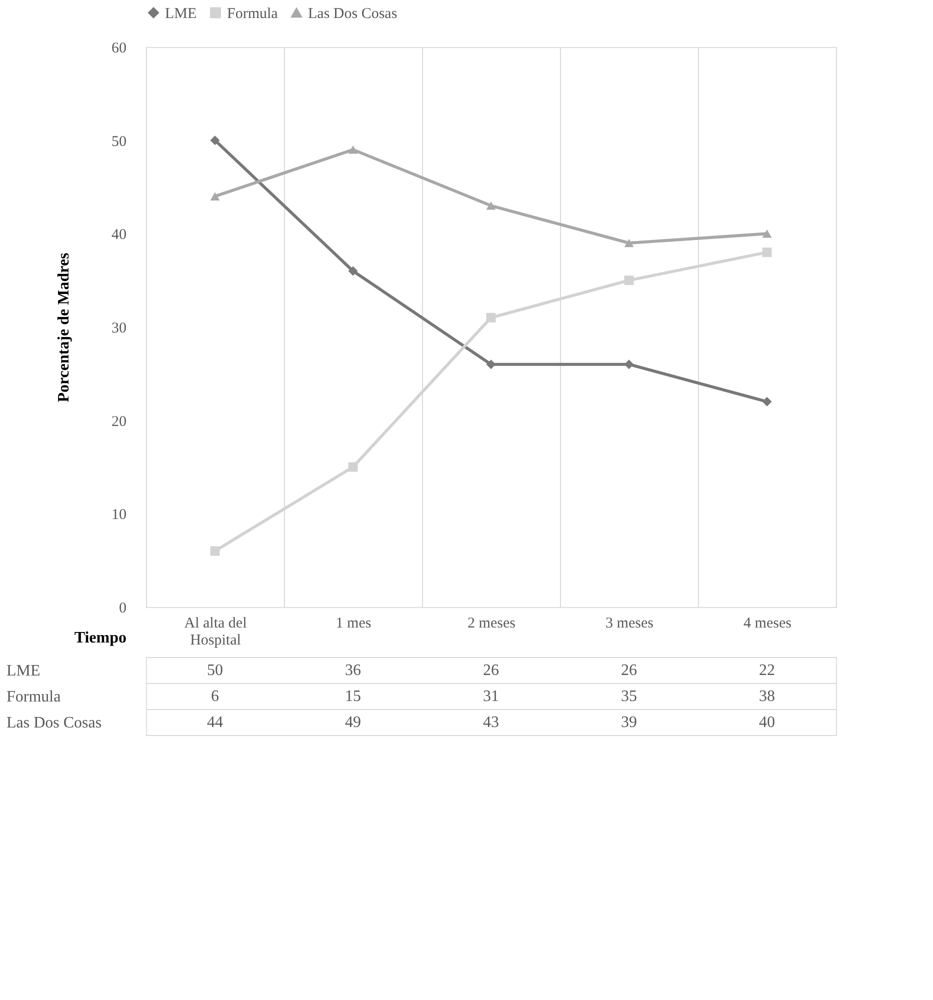 The width and height of the screenshot is (933, 1000). Describe the element at coordinates (491, 696) in the screenshot. I see `data-label: 31` at that location.